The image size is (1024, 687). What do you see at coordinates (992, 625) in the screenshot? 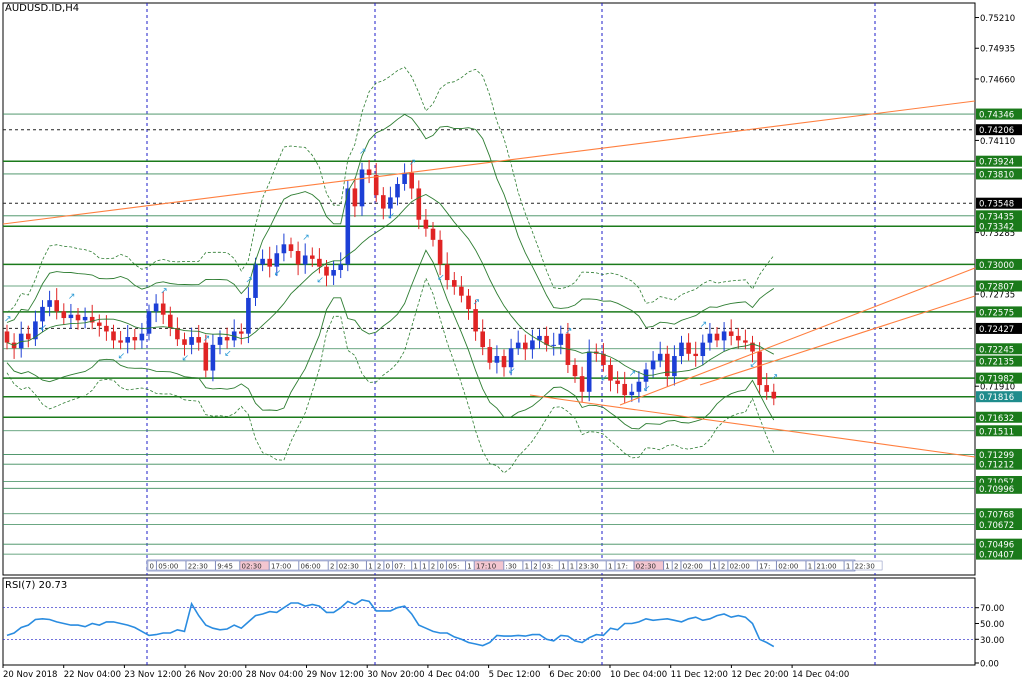
I see `rsi-tick-label: 50.00` at bounding box center [992, 625].